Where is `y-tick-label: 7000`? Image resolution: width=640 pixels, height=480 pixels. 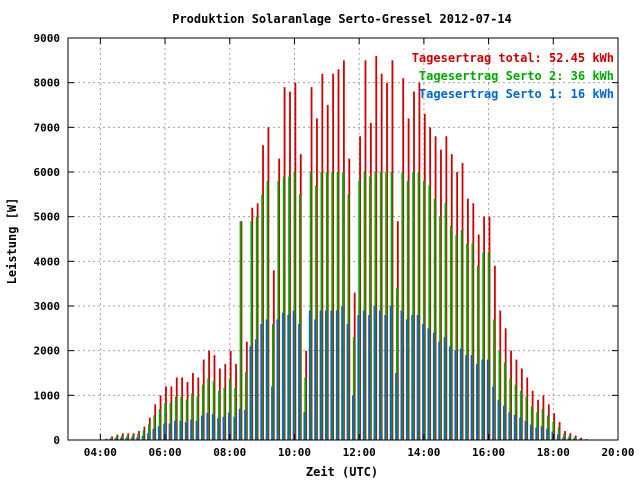 y-tick-label: 7000 is located at coordinates (47, 127).